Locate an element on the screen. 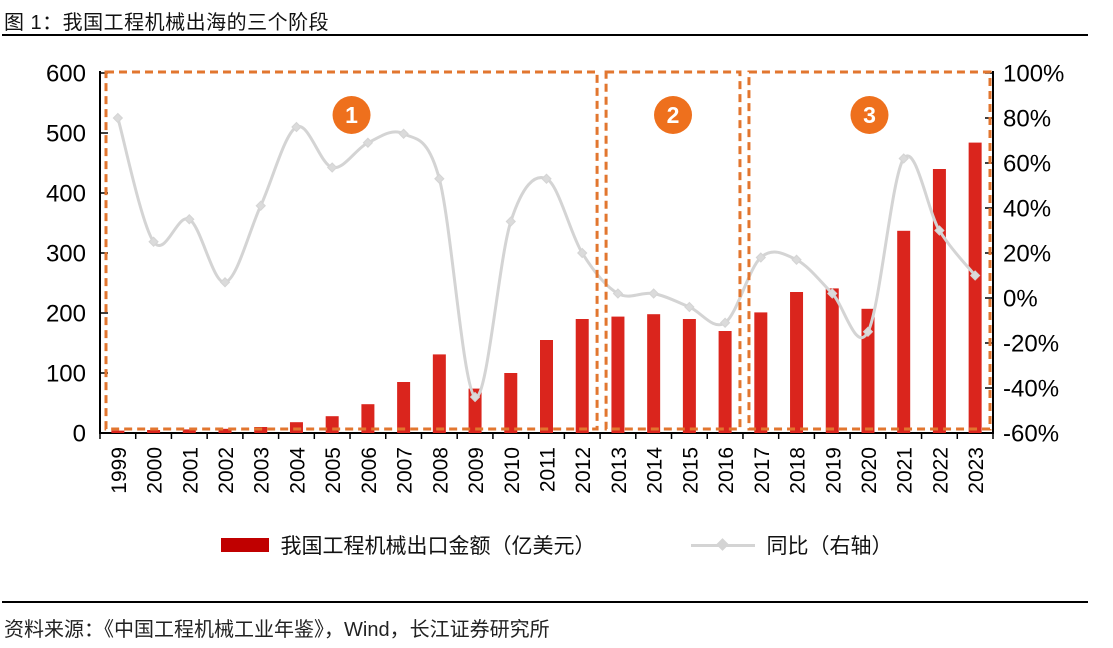 This screenshot has height=648, width=1113. bar-series-swatch is located at coordinates (244, 545).